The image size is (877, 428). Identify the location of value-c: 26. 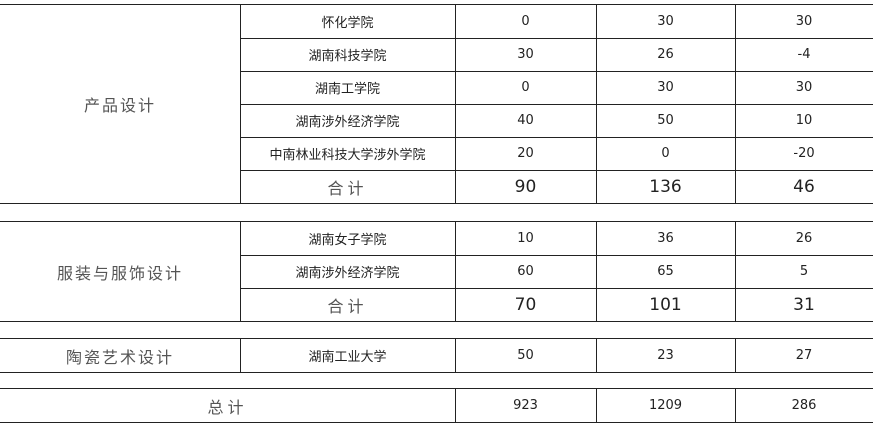
(804, 238).